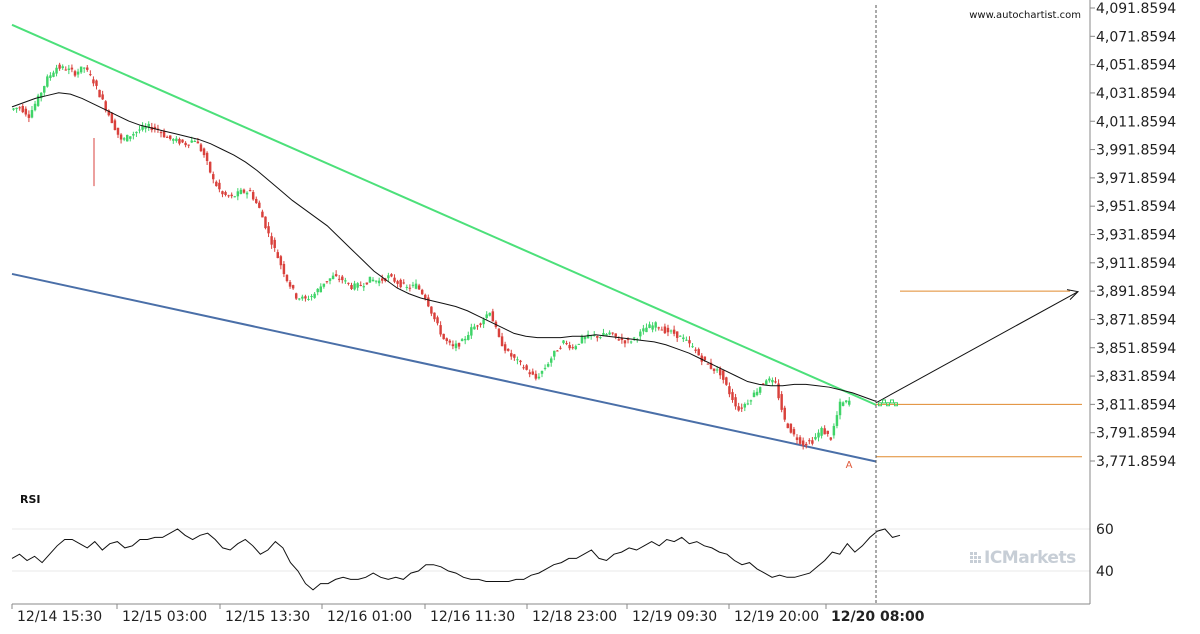 The image size is (1200, 634). Describe the element at coordinates (1025, 15) in the screenshot. I see `watermark-text: www.autochartist.com` at that location.